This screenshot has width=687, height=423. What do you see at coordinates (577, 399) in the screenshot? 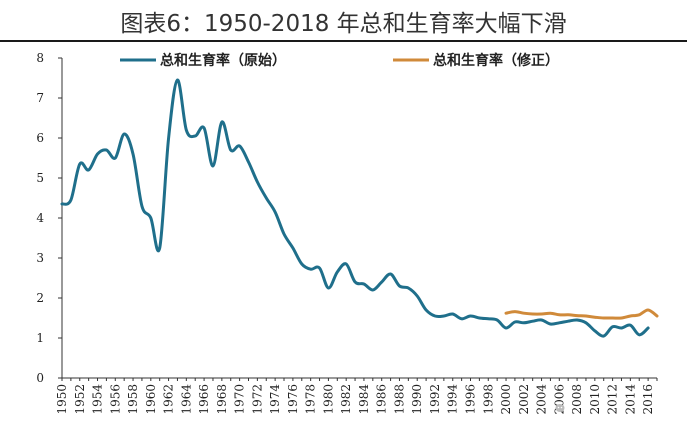
I see `x-tick-label: 2008` at bounding box center [577, 399].